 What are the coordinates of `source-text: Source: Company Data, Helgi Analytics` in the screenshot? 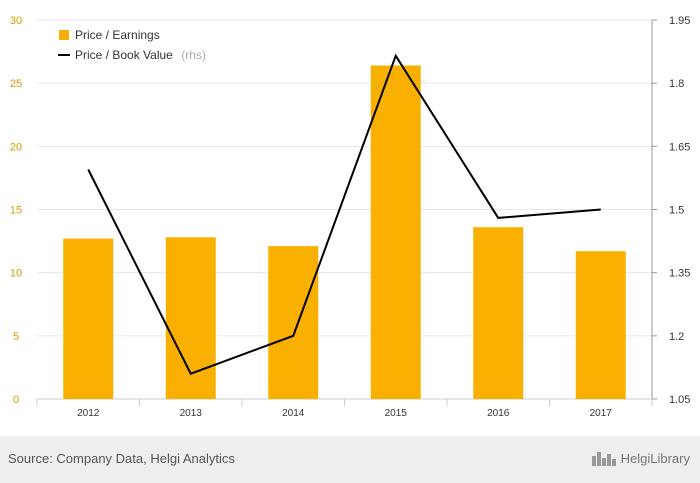 It's located at (121, 458).